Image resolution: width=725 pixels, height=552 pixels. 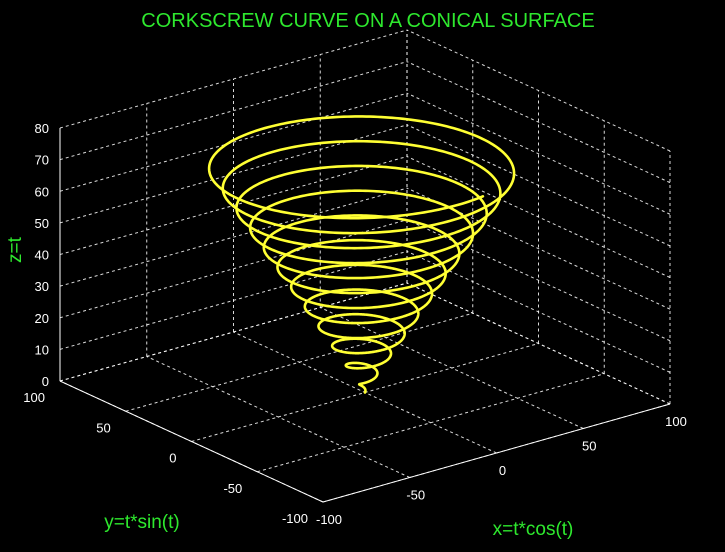 What do you see at coordinates (45, 381) in the screenshot?
I see `z-tick-label: 0` at bounding box center [45, 381].